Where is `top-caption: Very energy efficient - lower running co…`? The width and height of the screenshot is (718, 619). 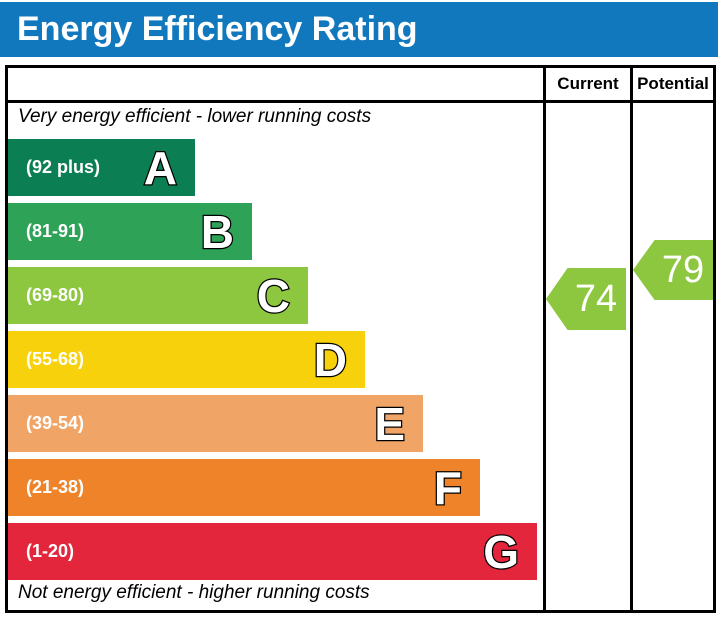 top-caption: Very energy efficient - lower running co… is located at coordinates (195, 116).